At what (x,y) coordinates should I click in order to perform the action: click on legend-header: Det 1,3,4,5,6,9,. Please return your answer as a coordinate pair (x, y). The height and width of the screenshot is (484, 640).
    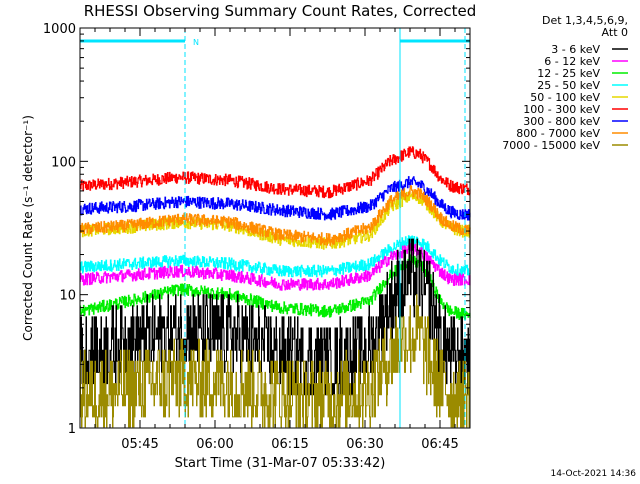
    Looking at the image, I should click on (585, 20).